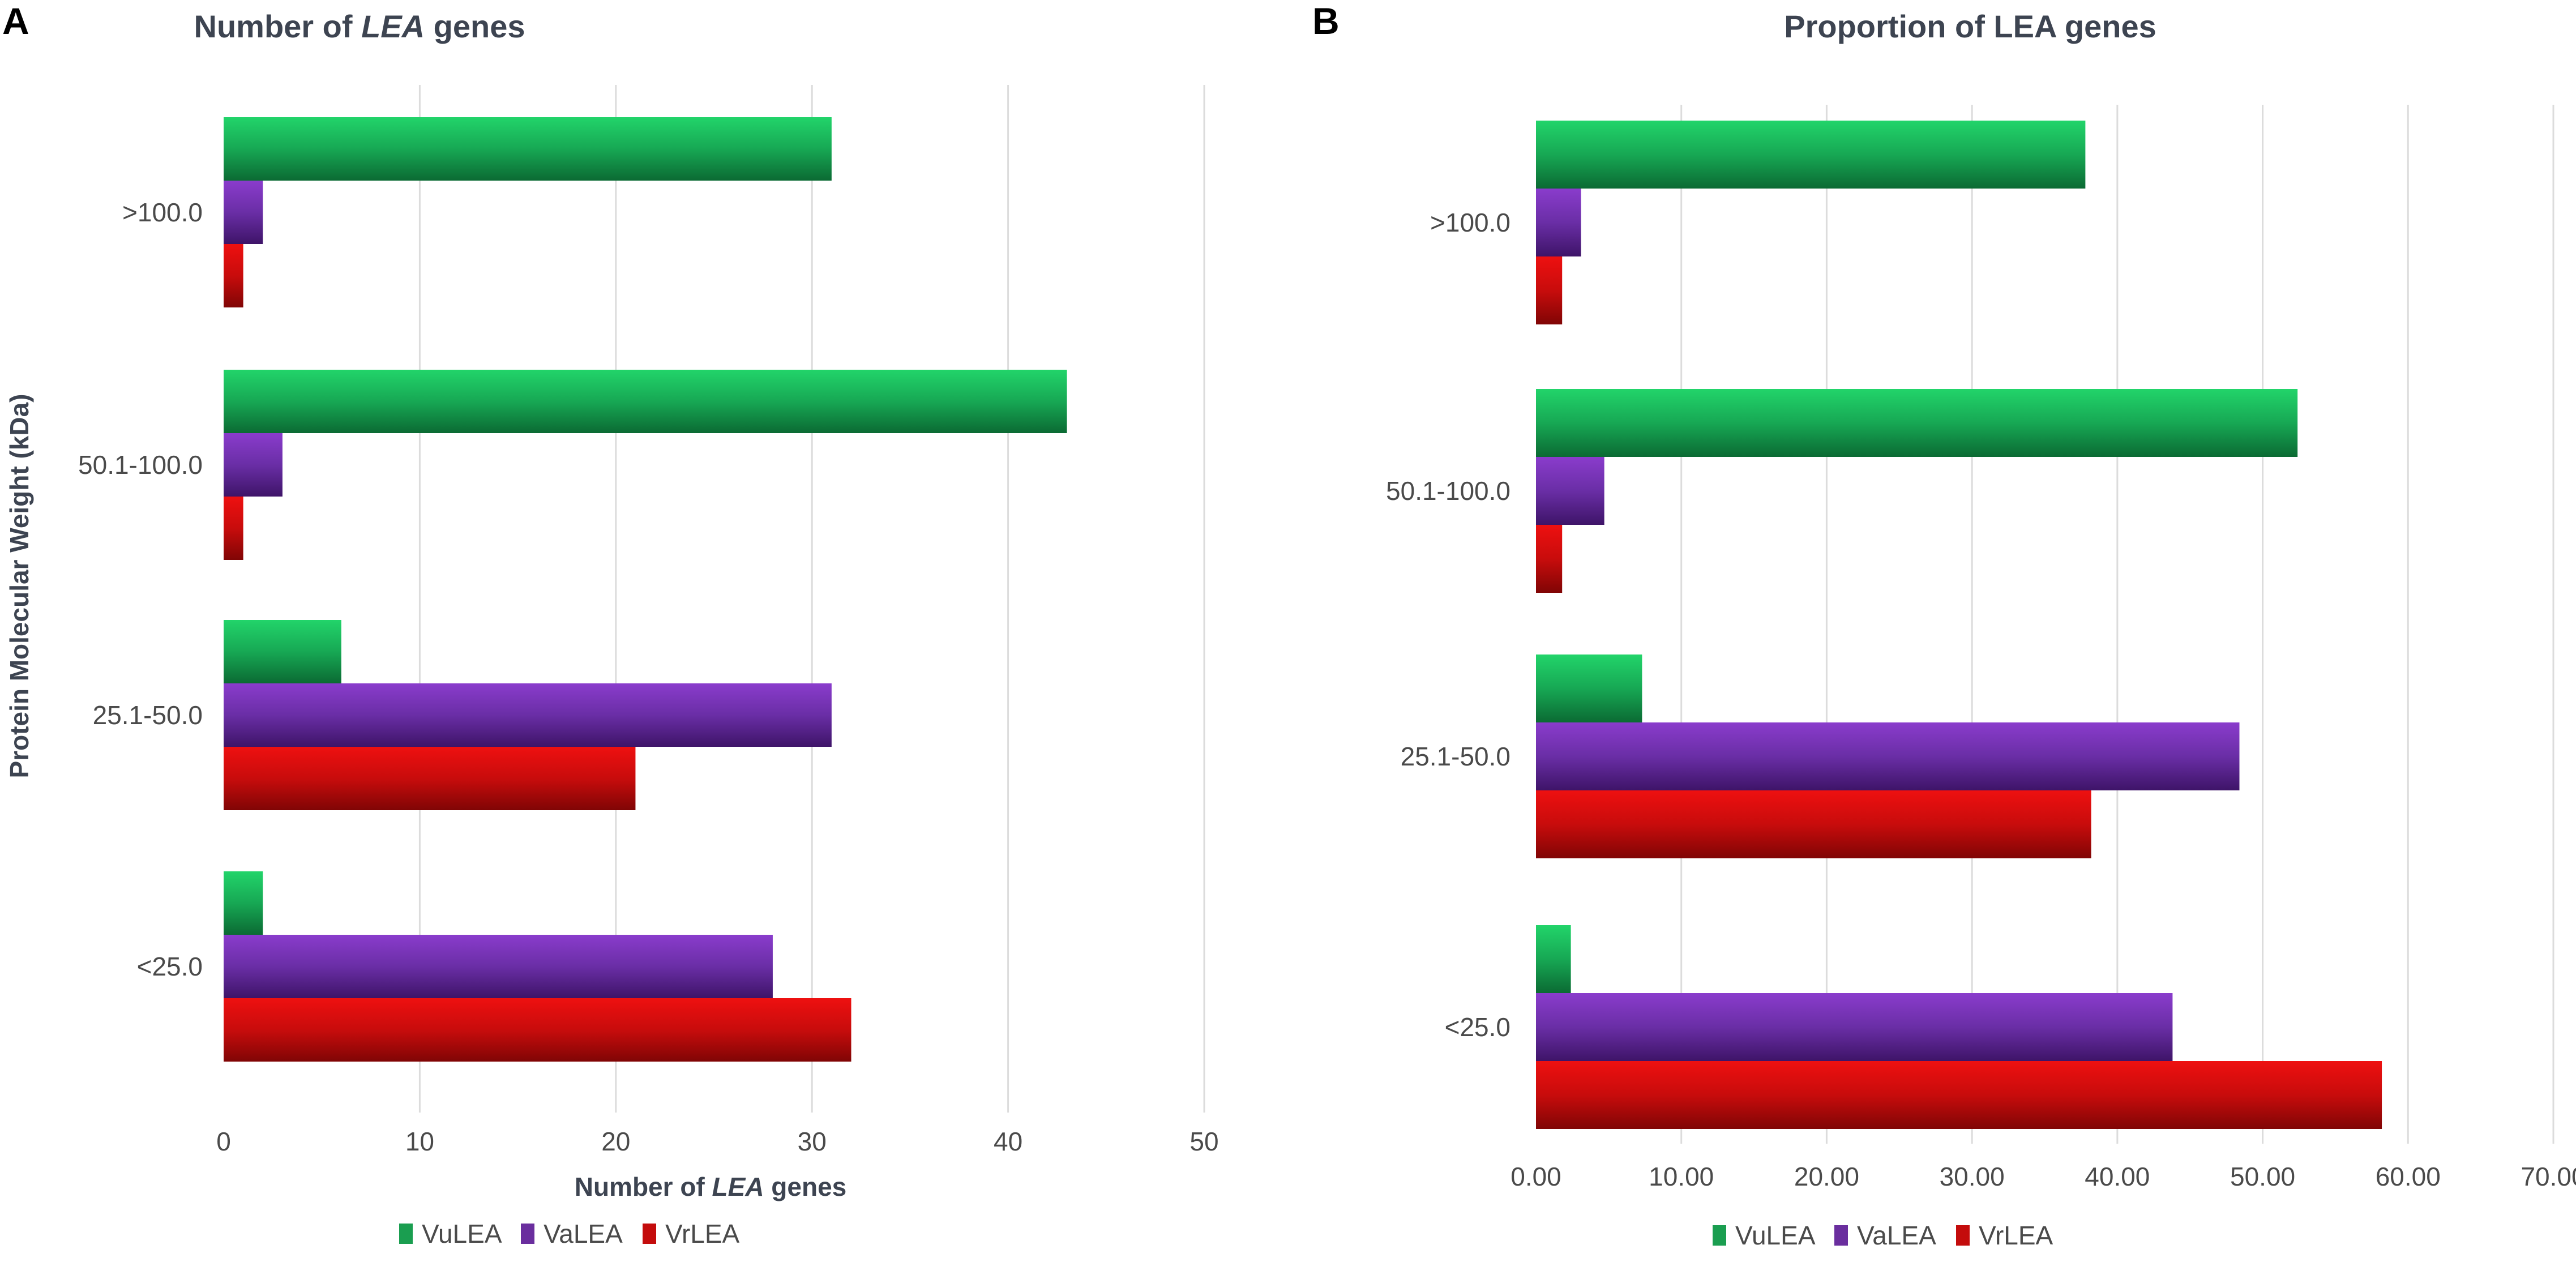 The width and height of the screenshot is (2576, 1279). What do you see at coordinates (1826, 1176) in the screenshot?
I see `x-tick-label: 20.00` at bounding box center [1826, 1176].